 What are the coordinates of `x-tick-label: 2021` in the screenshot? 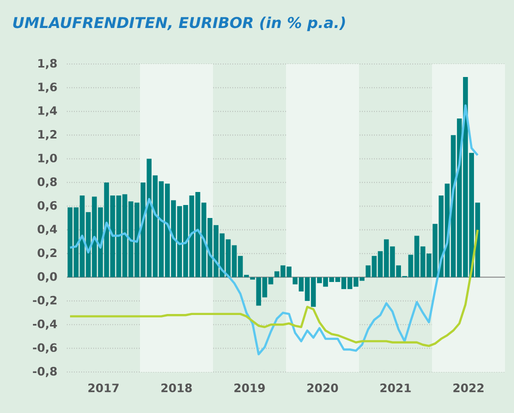 It's located at (395, 388).